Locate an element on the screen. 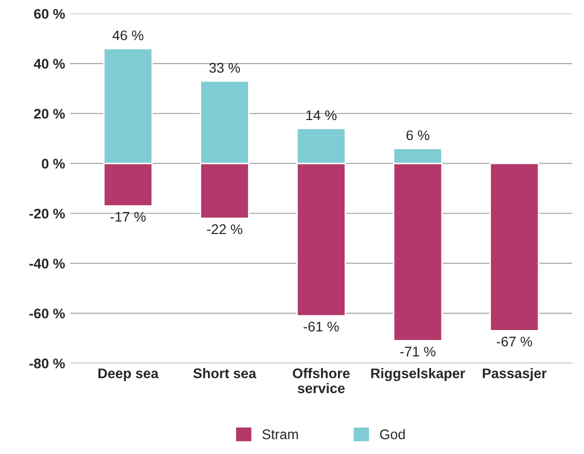 The width and height of the screenshot is (584, 454). data-label: 33 % is located at coordinates (224, 67).